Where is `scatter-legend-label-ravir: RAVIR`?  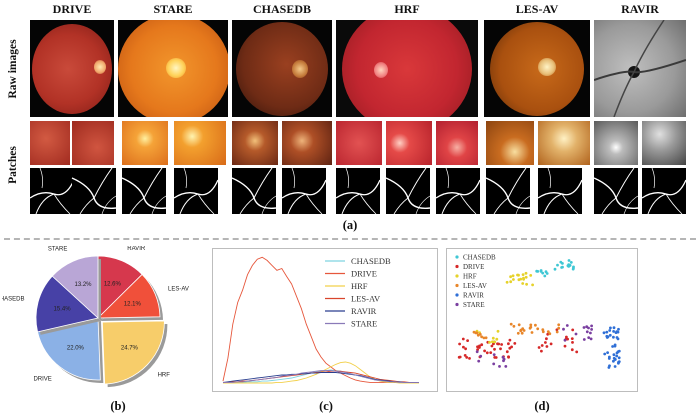 scatter-legend-label-ravir: RAVIR is located at coordinates (473, 296).